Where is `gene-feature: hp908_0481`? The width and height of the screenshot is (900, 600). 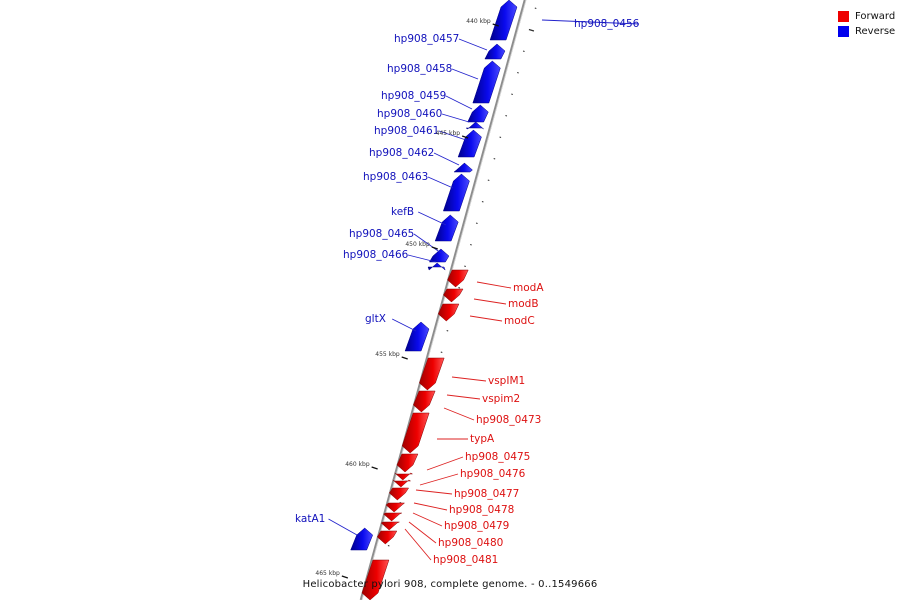
gene-feature: hp908_0481 is located at coordinates (437, 547).